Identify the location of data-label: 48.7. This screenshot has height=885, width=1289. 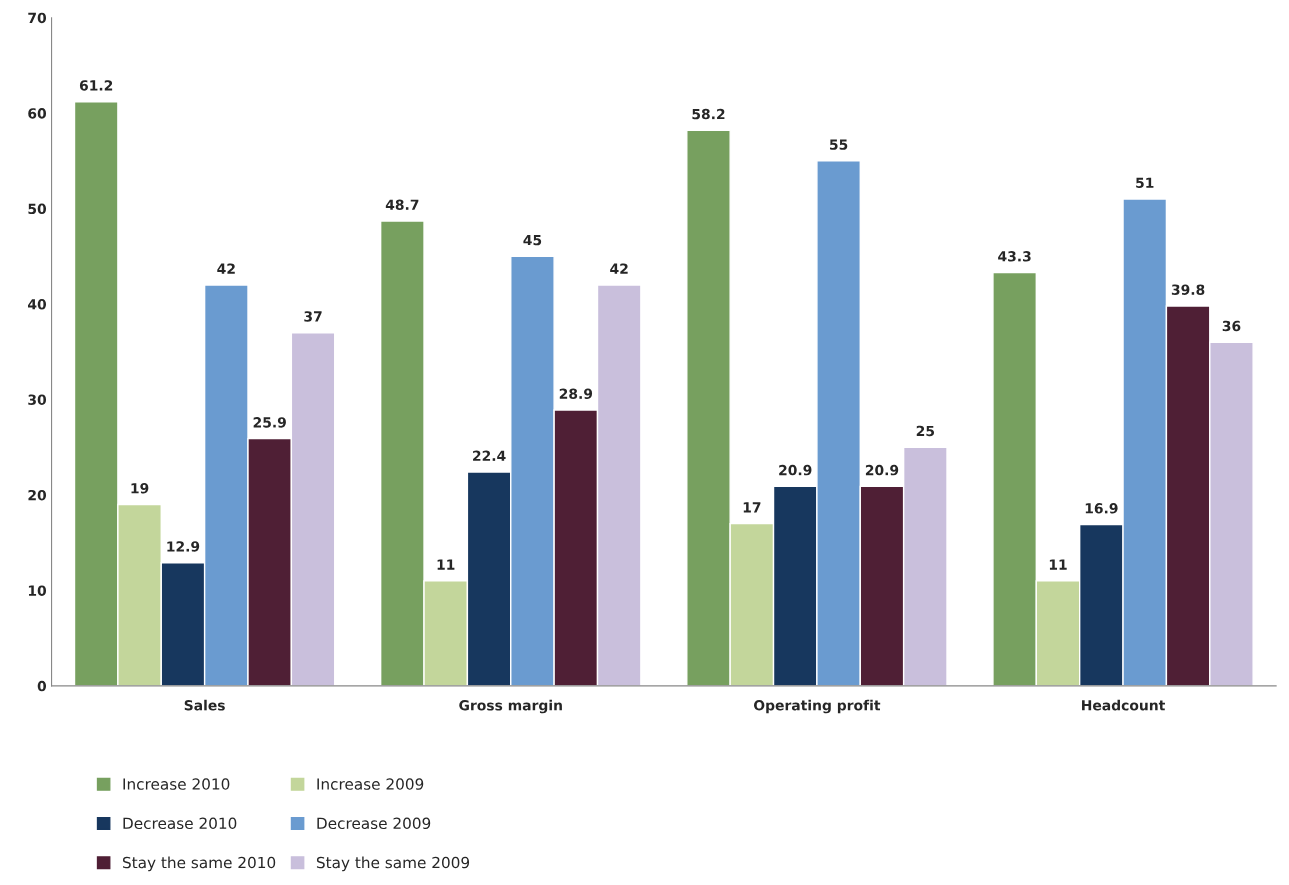
(402, 204).